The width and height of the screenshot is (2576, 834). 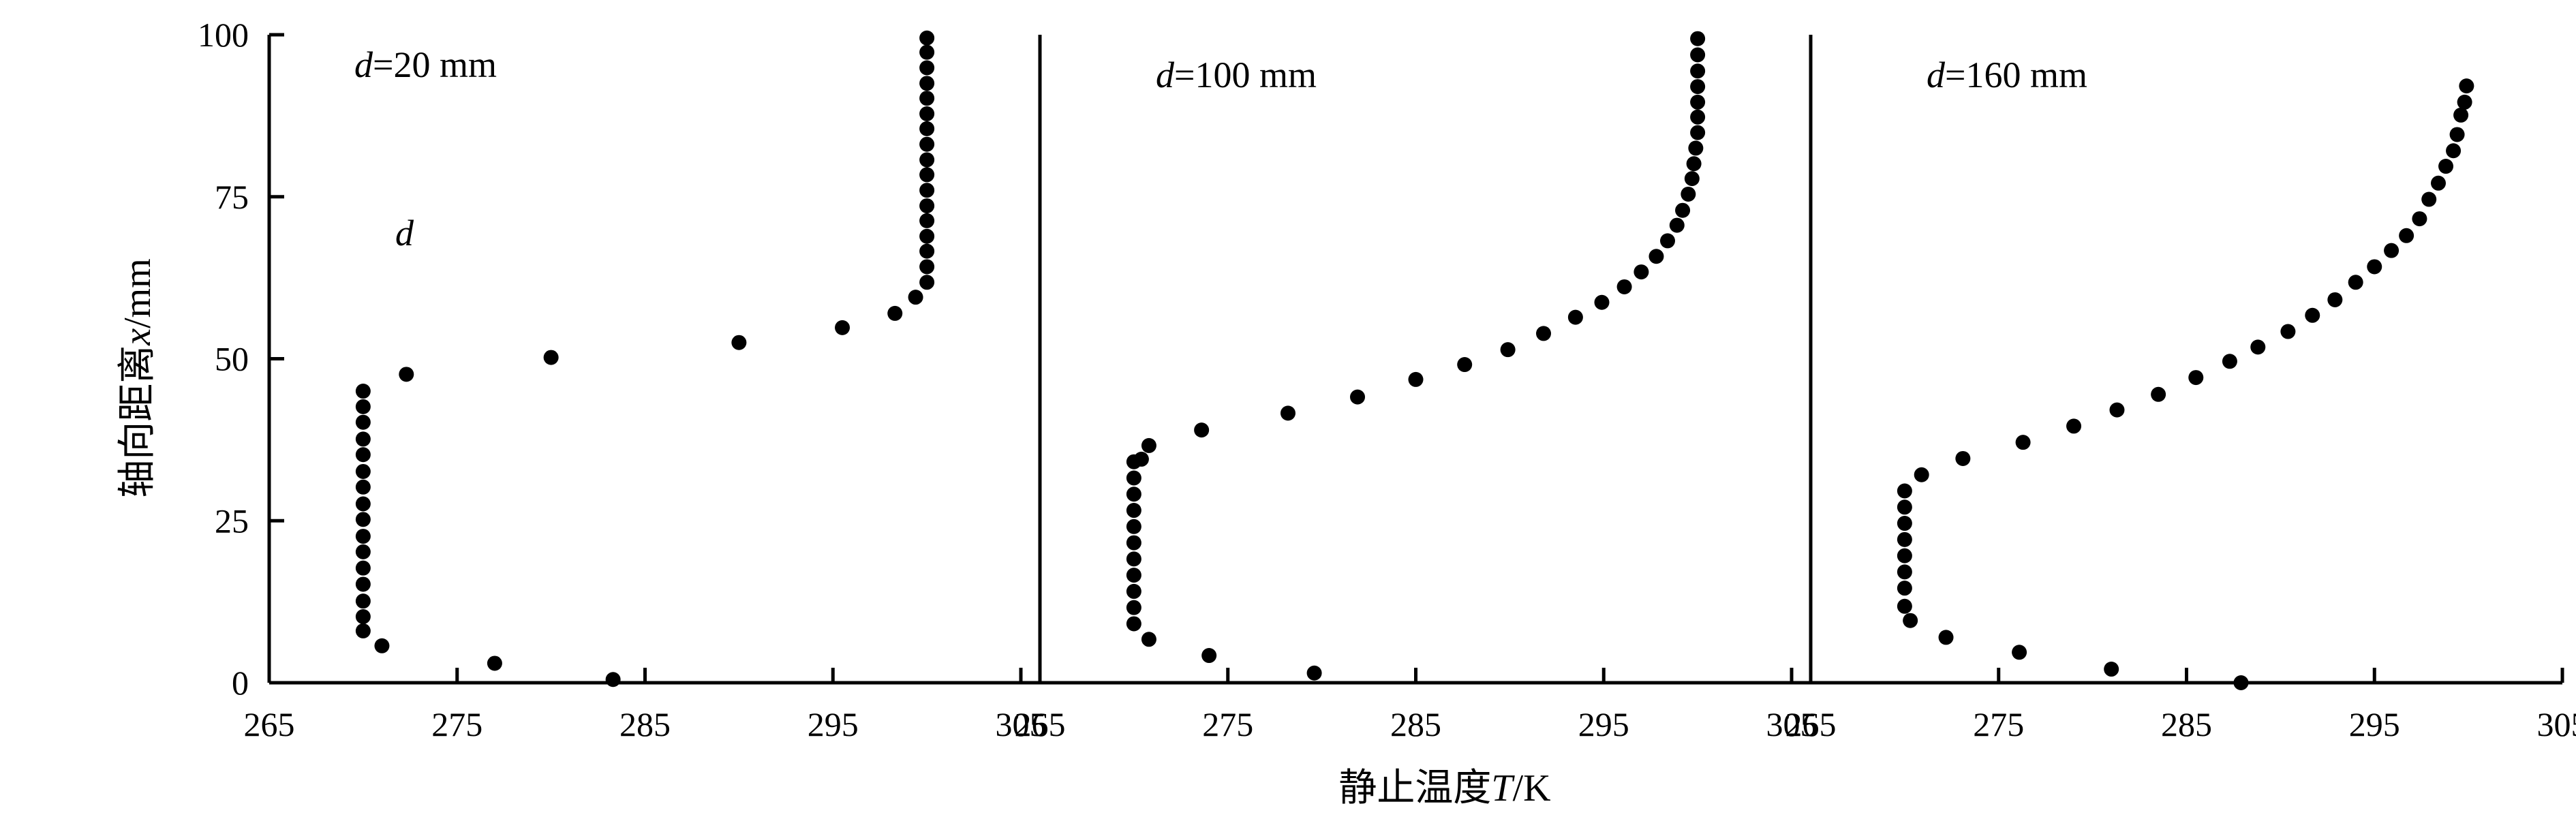 What do you see at coordinates (1236, 75) in the screenshot?
I see `panel-2-label: d=100 mm` at bounding box center [1236, 75].